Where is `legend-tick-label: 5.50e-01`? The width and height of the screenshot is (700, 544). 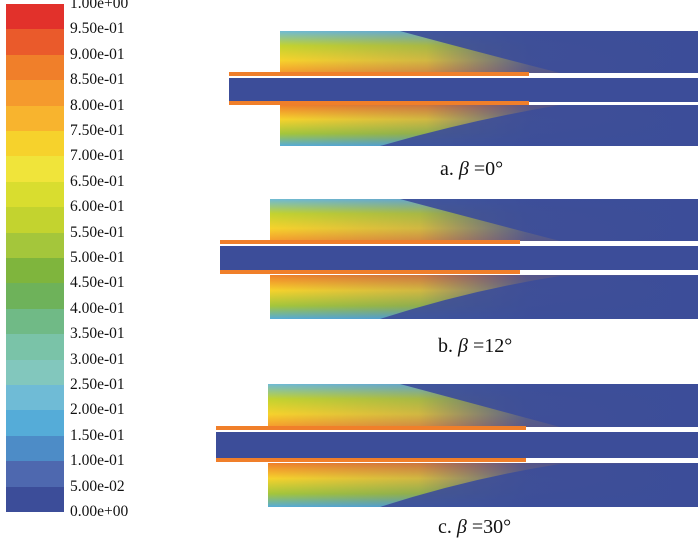
legend-tick-label: 5.50e-01 is located at coordinates (97, 232).